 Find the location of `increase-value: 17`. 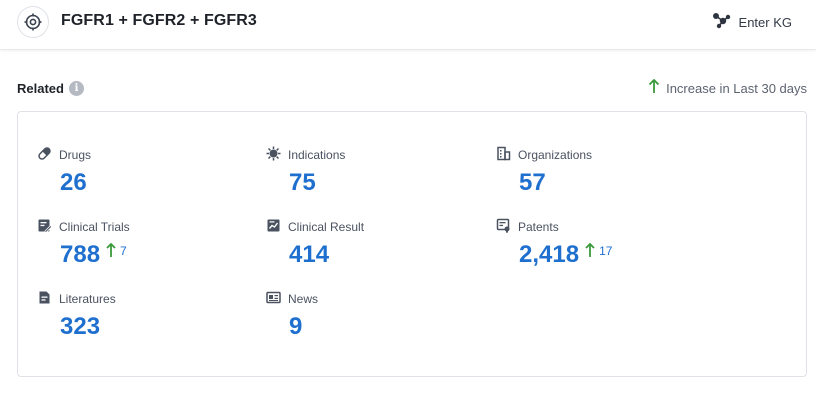

increase-value: 17 is located at coordinates (605, 251).